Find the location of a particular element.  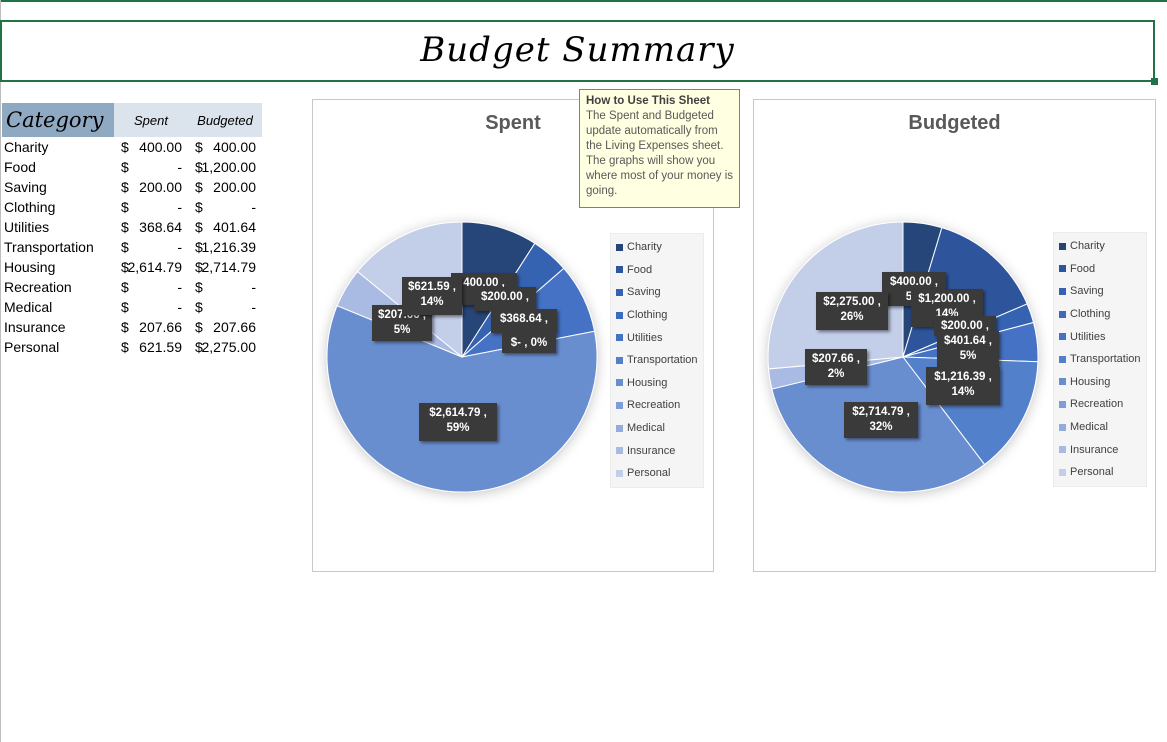

spent-cell: $400.00 is located at coordinates (151, 147).